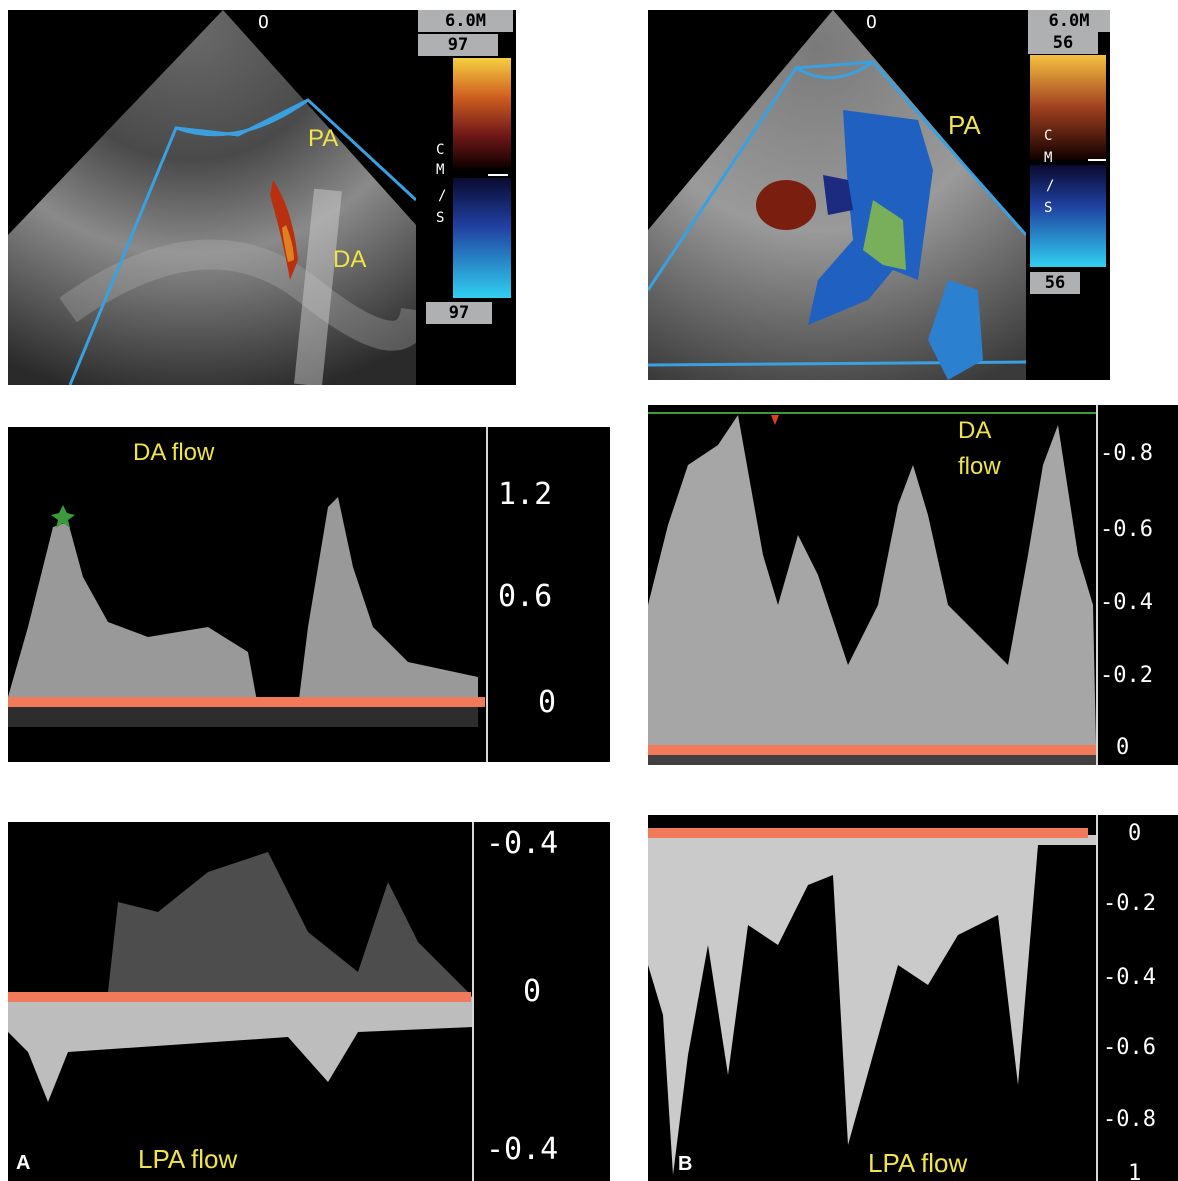 This screenshot has width=1178, height=1181. Describe the element at coordinates (872, 588) in the screenshot. I see `da-flow-spectrum-b` at that location.